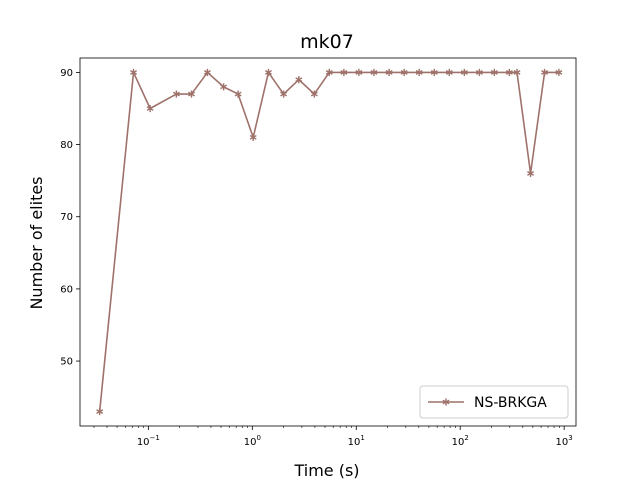 Image resolution: width=640 pixels, height=480 pixels. What do you see at coordinates (510, 403) in the screenshot?
I see `legend-entry-ns-brkga: NS-BRKGA` at bounding box center [510, 403].